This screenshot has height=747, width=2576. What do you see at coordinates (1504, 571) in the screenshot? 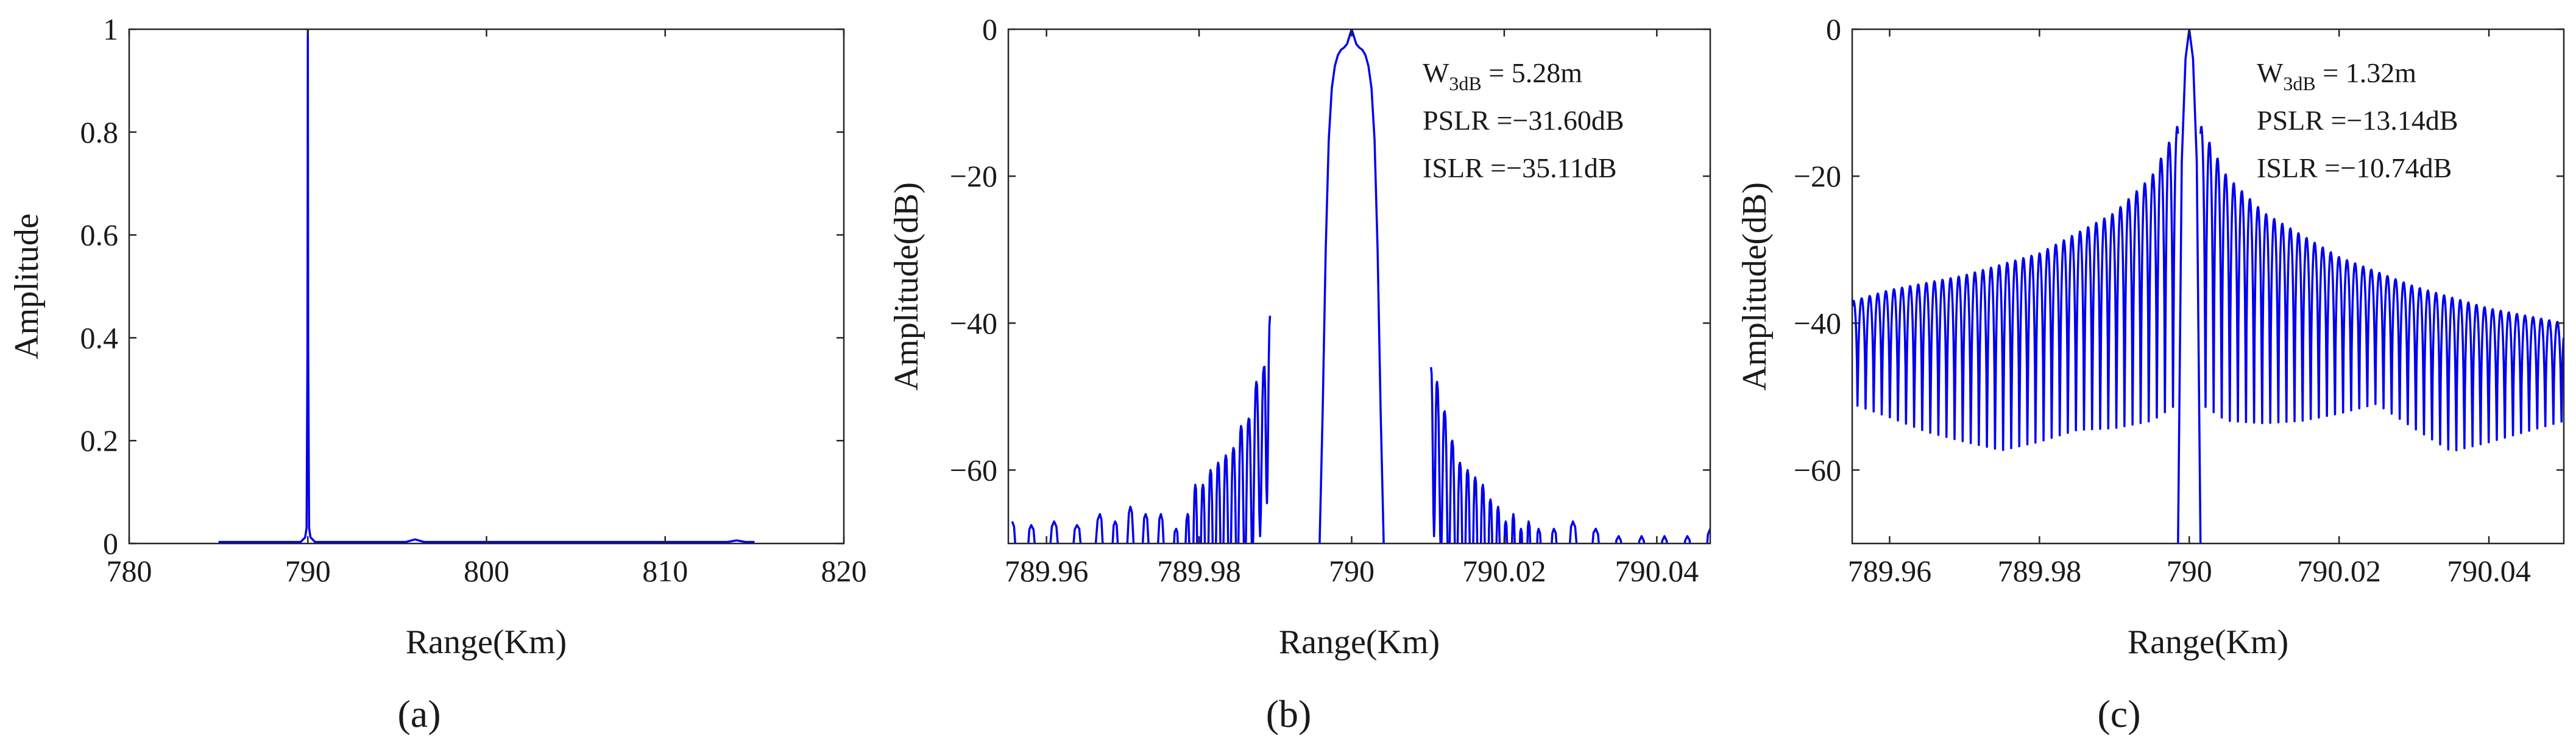
I see `panel-b-x-tick-label: 790.02` at bounding box center [1504, 571].